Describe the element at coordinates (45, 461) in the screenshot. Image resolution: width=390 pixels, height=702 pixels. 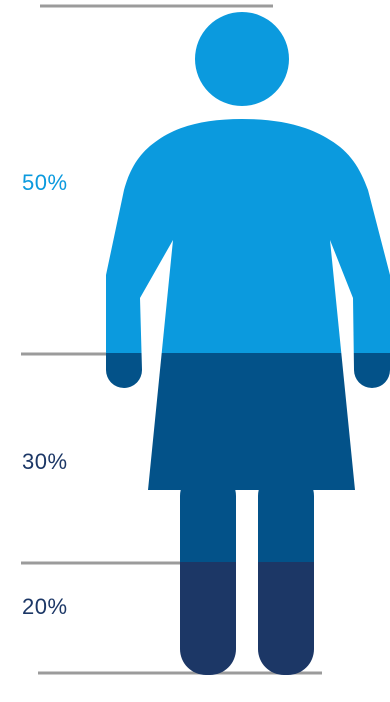
I see `segment-label-middle: 30%` at that location.